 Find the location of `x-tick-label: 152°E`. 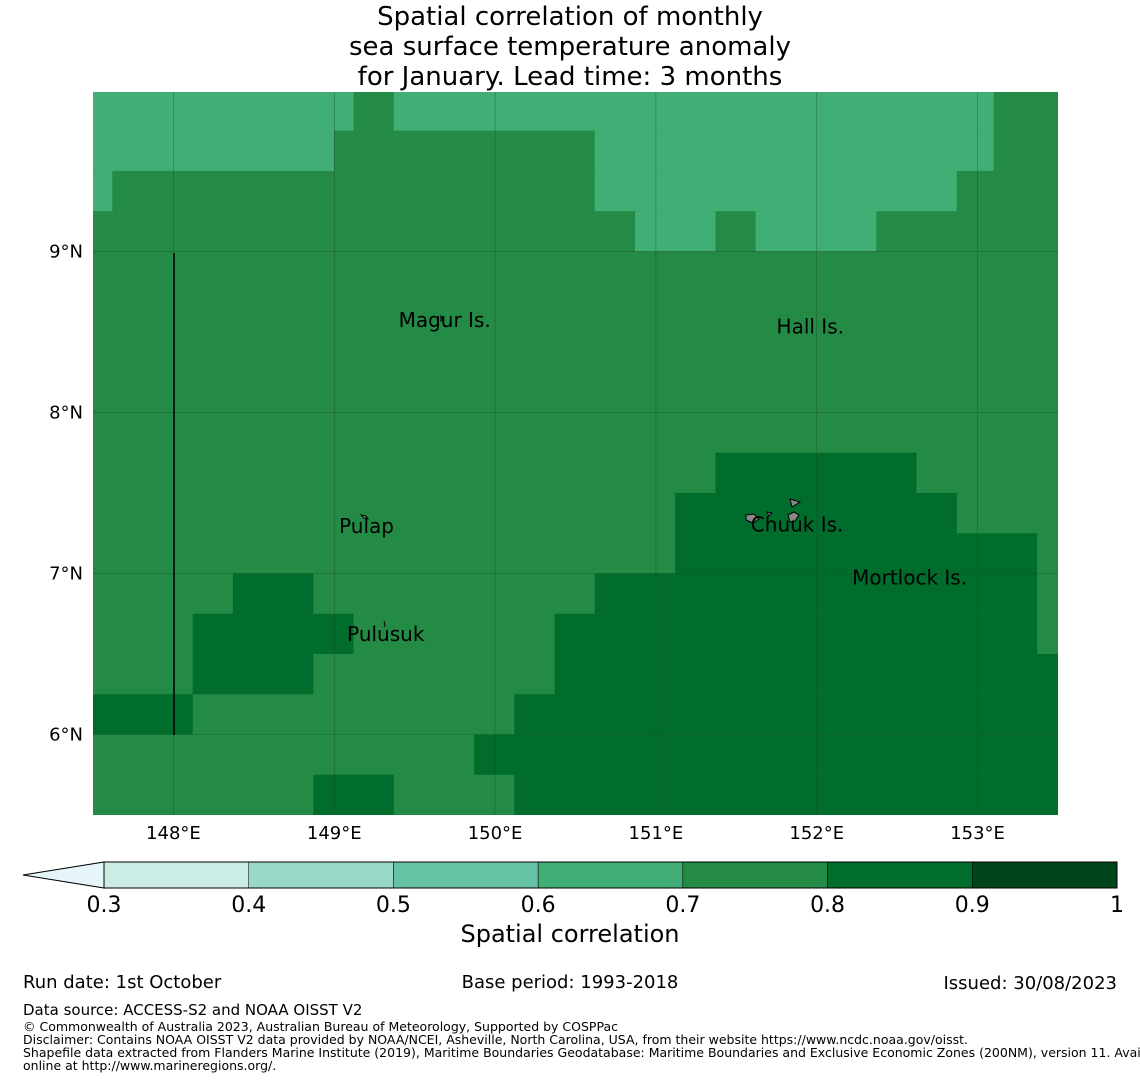

x-tick-label: 152°E is located at coordinates (816, 833).